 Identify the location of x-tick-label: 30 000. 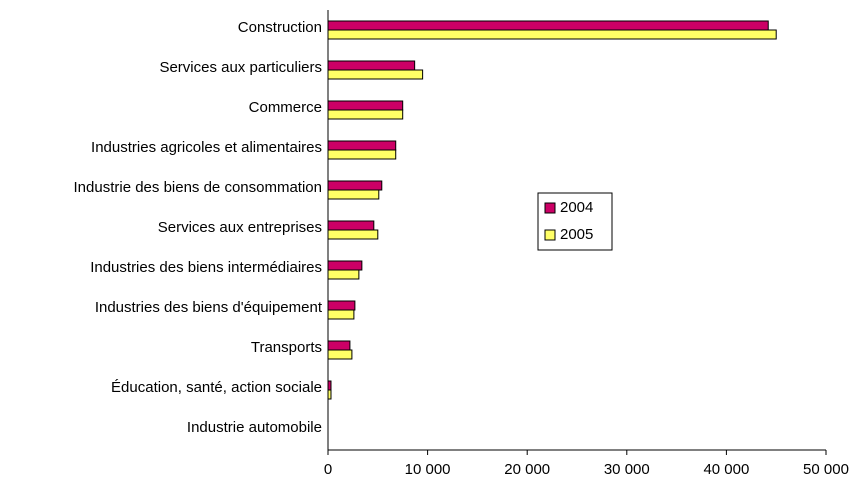
(627, 469).